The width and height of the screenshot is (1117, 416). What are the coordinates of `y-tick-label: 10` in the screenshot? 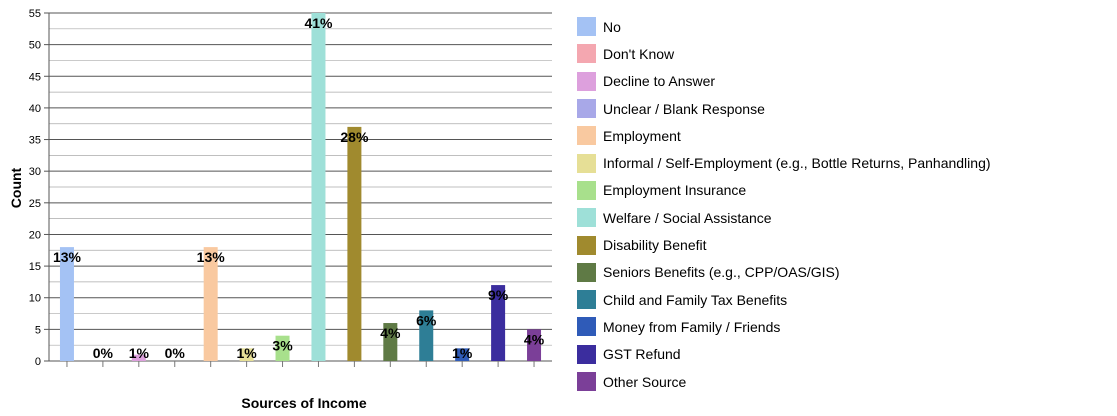 It's located at (35, 299).